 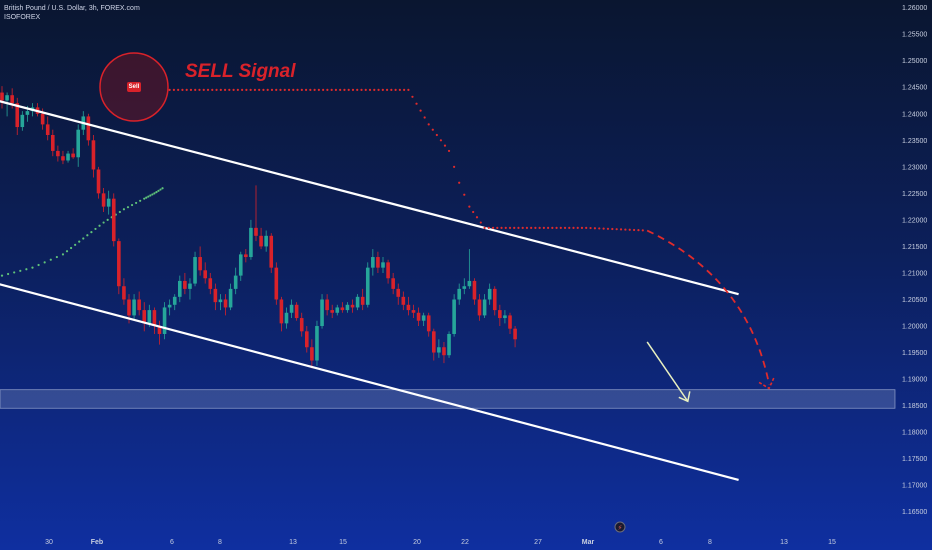 I want to click on y-tick-label: 1.25000, so click(x=914, y=61).